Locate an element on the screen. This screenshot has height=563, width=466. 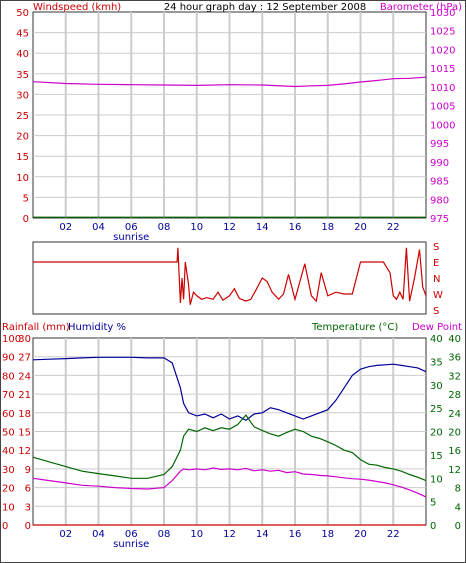
windspeed-tick-label: 50 is located at coordinates (22, 13).